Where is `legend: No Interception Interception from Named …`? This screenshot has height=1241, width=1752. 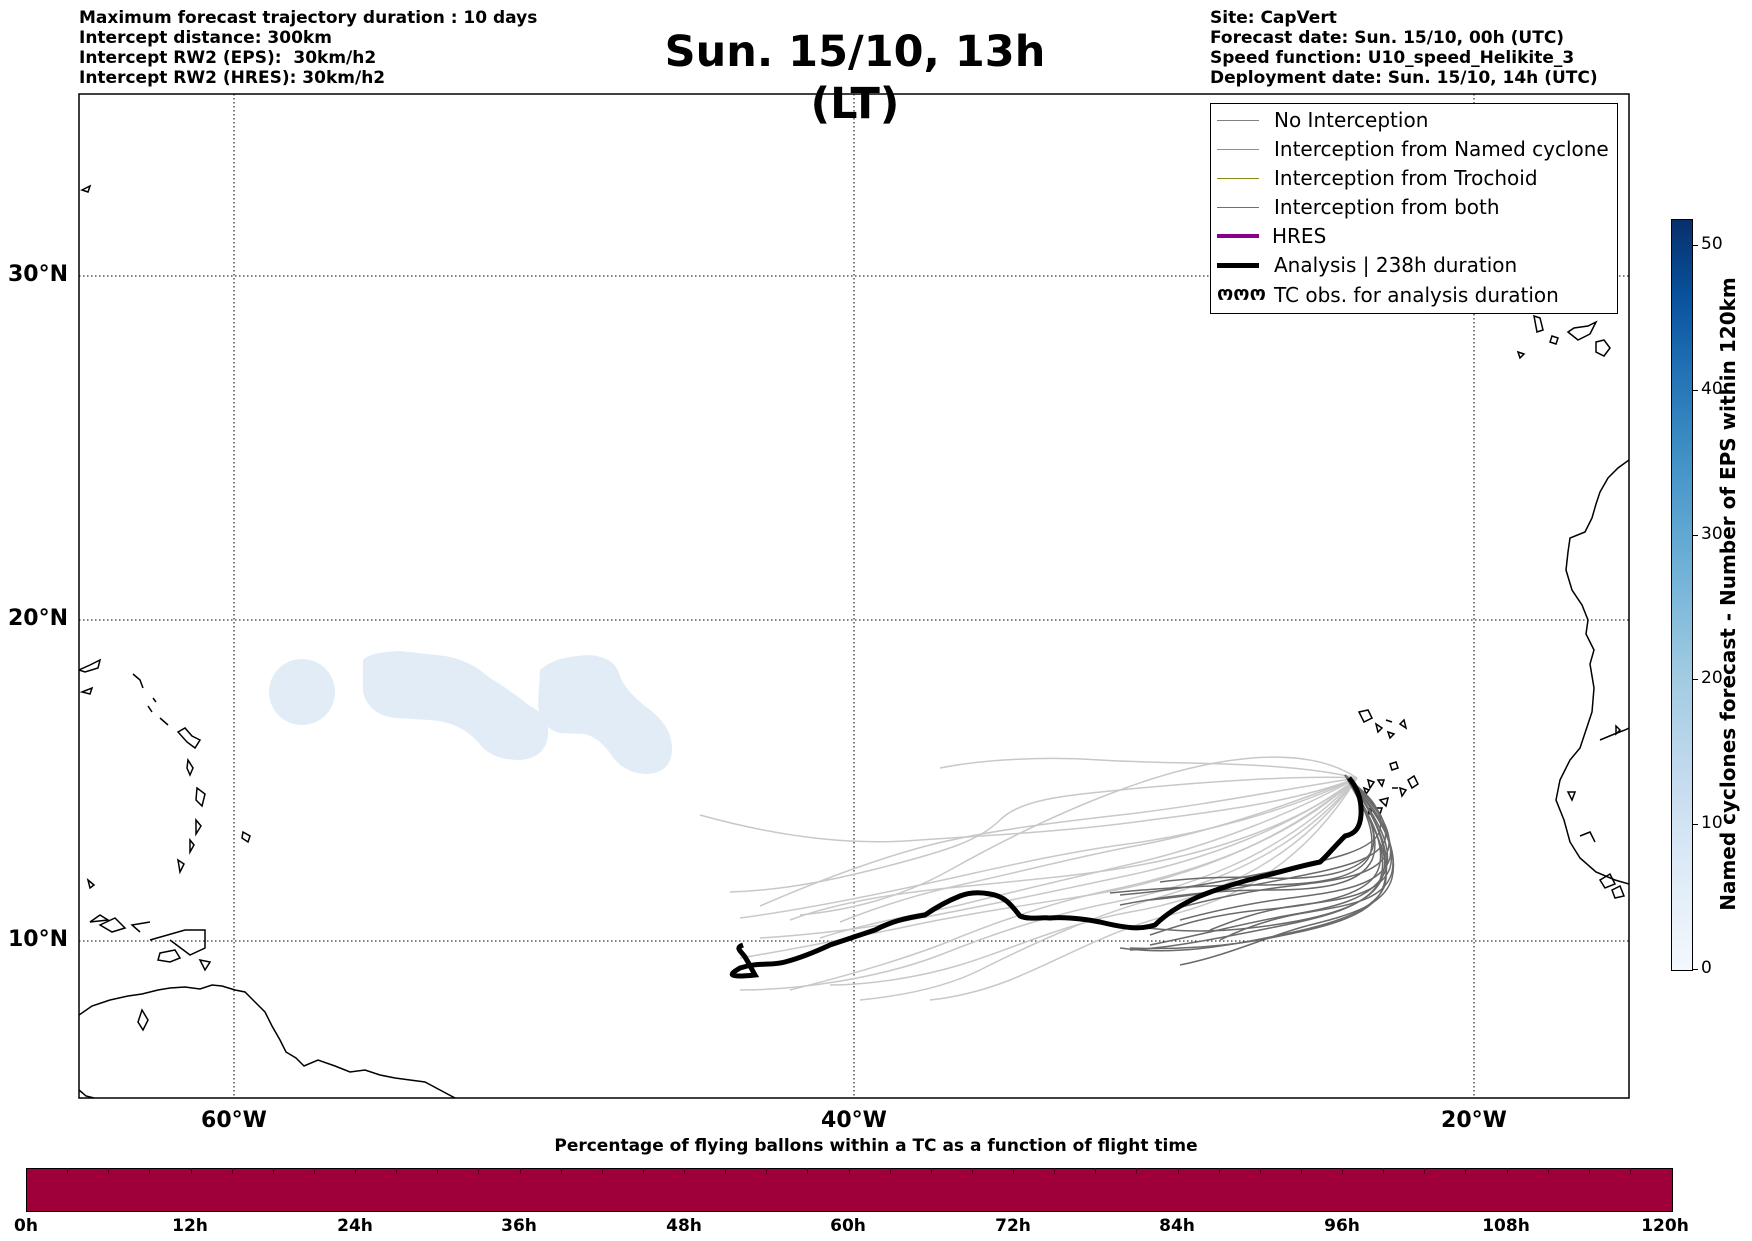
legend: No Interception Interception from Named … is located at coordinates (1414, 208).